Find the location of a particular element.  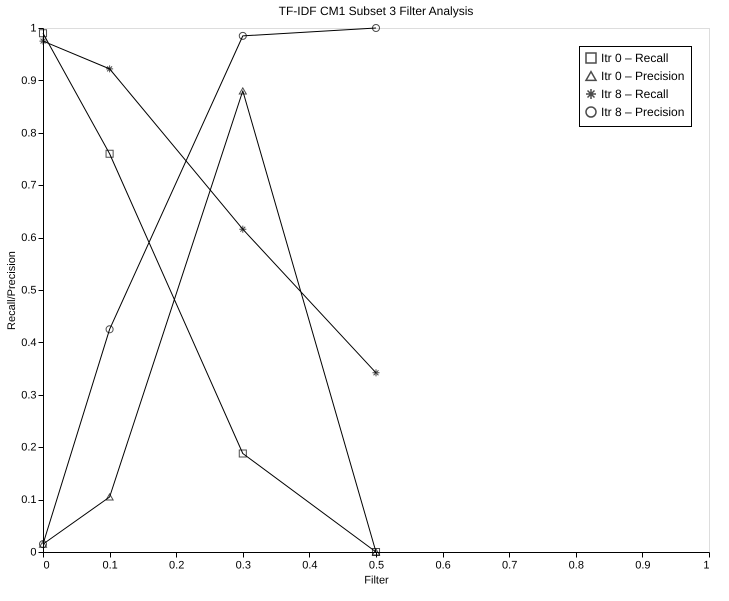

x-tick-label: 0.3 is located at coordinates (243, 566).